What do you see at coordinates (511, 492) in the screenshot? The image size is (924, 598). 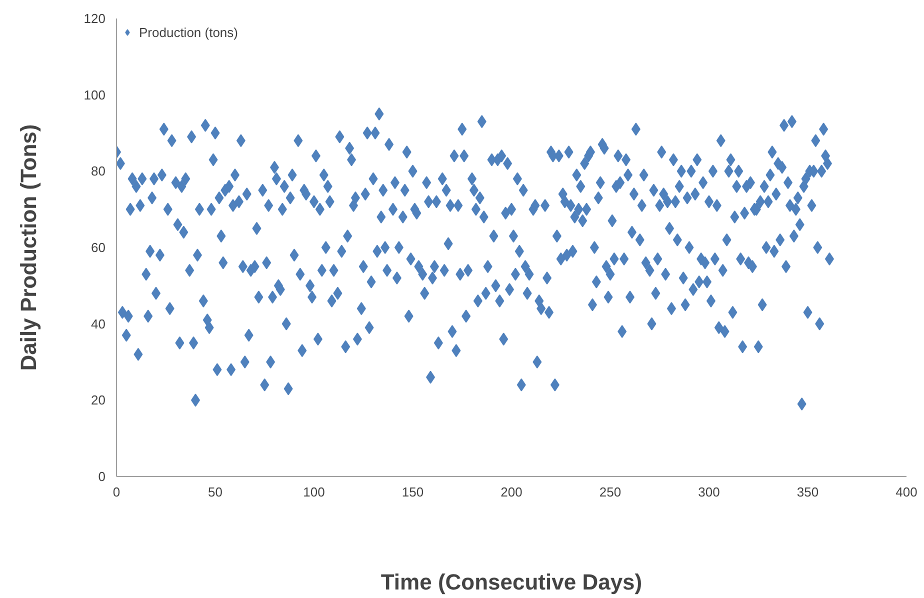 I see `x-tick-label: 200` at bounding box center [511, 492].